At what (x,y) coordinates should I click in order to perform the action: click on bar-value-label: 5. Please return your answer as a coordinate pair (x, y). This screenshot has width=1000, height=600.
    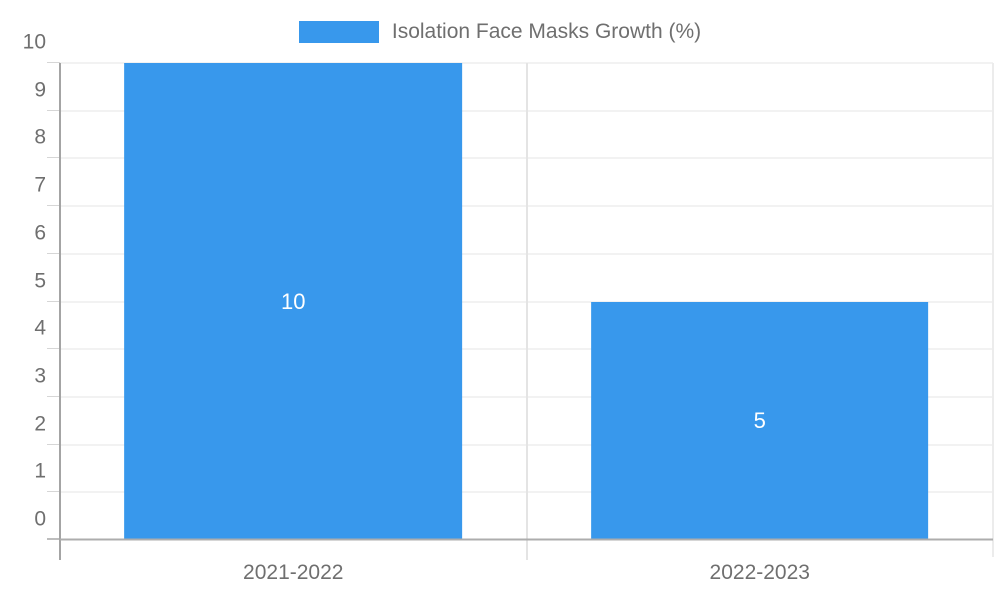
    Looking at the image, I should click on (759, 420).